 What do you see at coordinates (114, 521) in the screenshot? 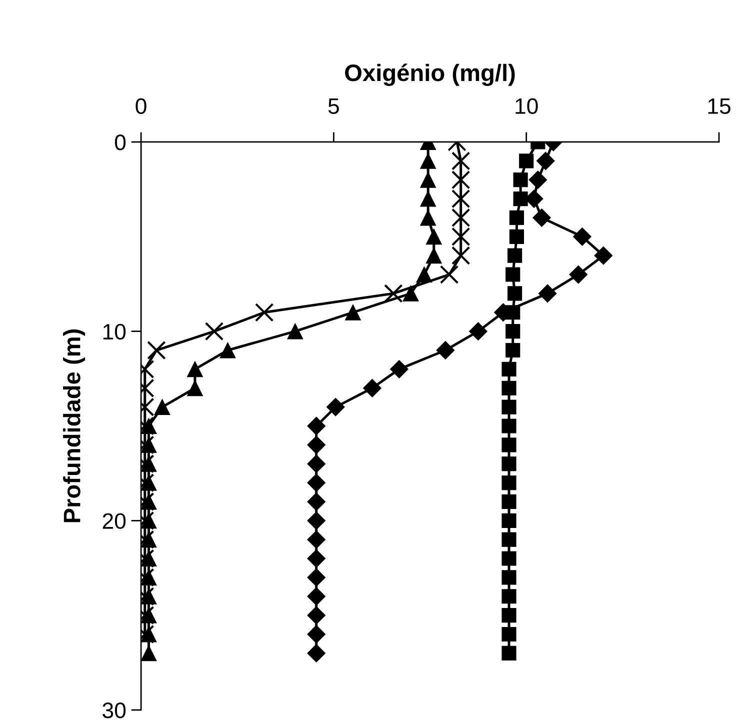
I see `y-tick-label: 20` at bounding box center [114, 521].